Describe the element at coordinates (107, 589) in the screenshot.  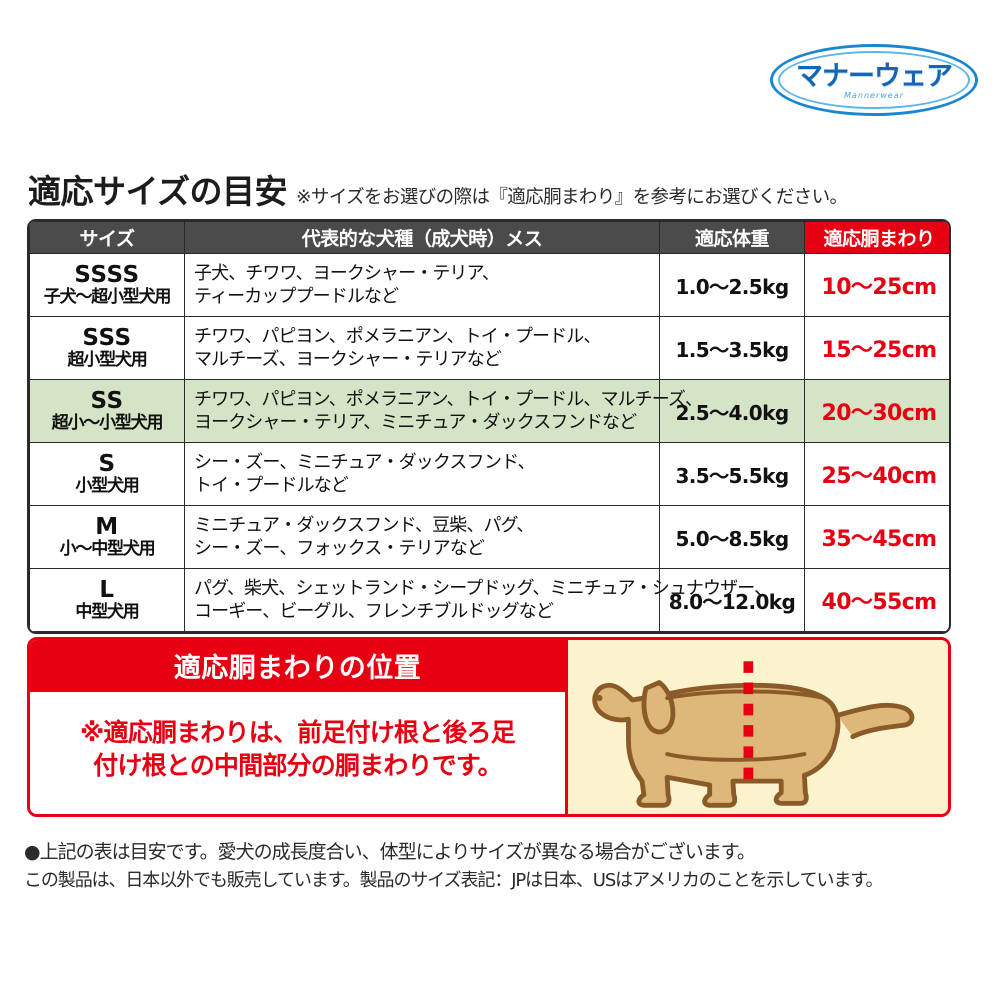
I see `size-code: L` at that location.